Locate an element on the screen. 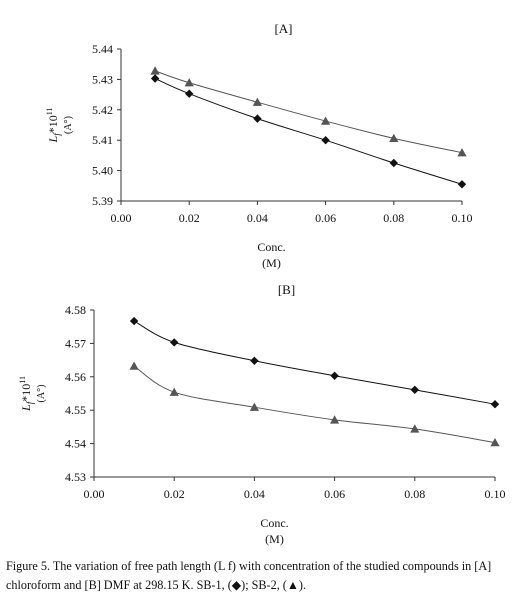 Image resolution: width=515 pixels, height=602 pixels. chart-a-y-tick-label: 5.44 is located at coordinates (102, 49).